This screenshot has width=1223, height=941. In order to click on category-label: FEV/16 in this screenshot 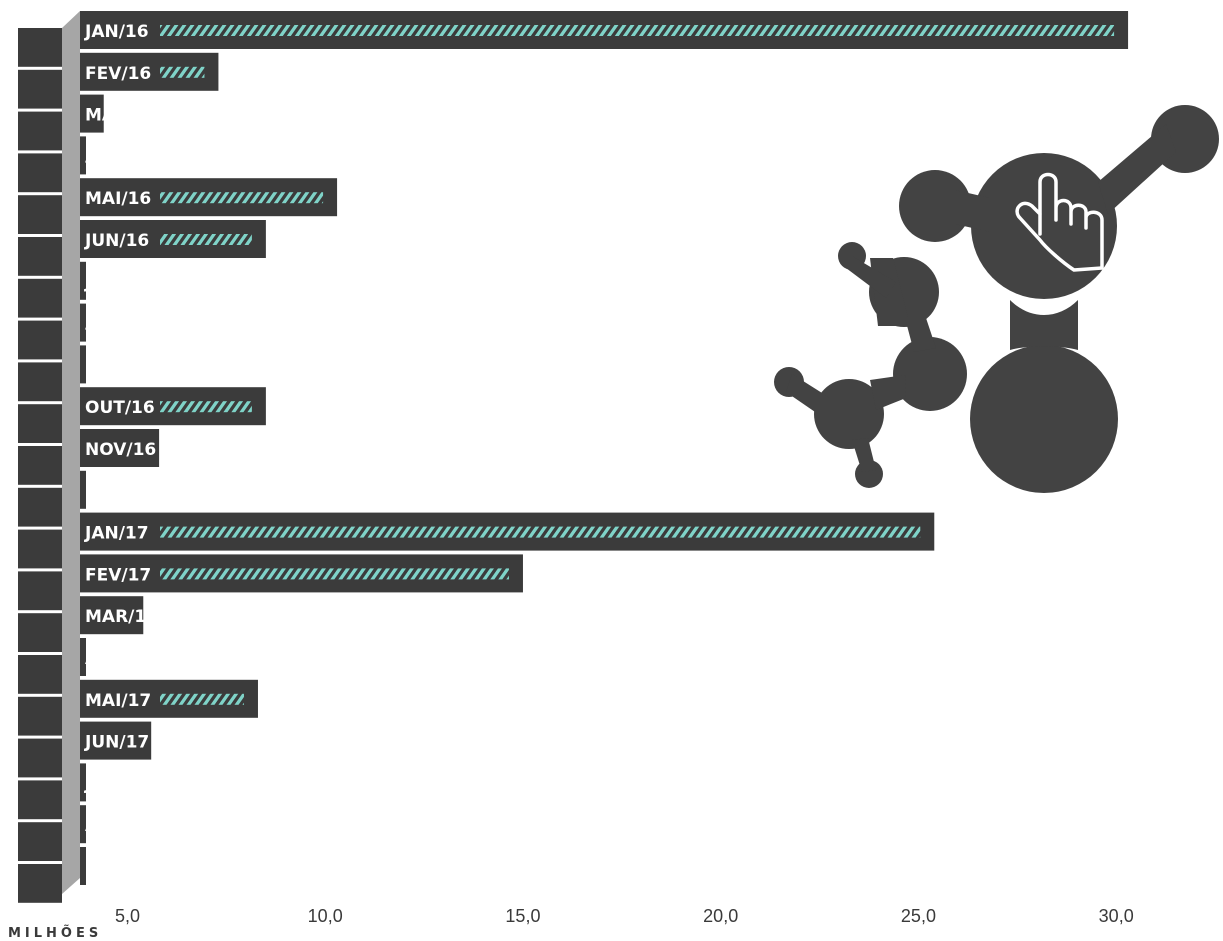, I will do `click(118, 74)`.